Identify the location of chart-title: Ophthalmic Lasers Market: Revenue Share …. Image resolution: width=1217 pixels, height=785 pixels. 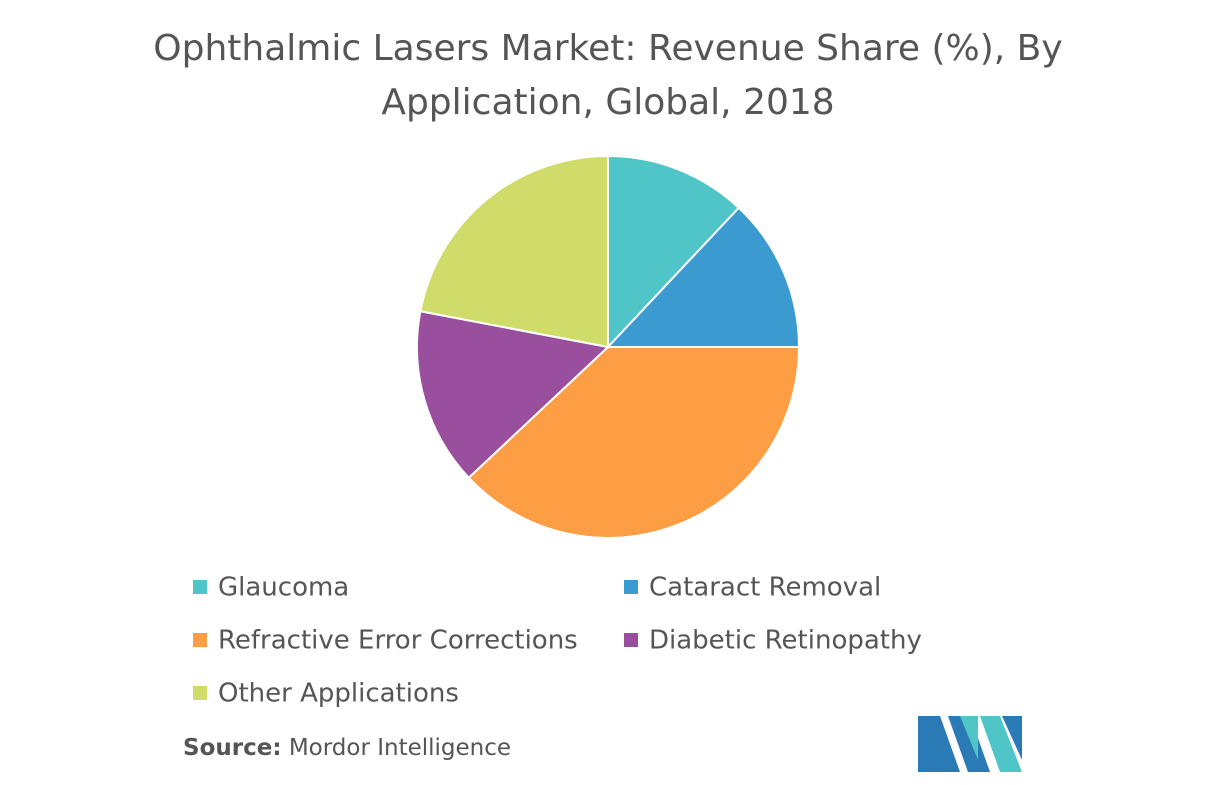
(608, 75).